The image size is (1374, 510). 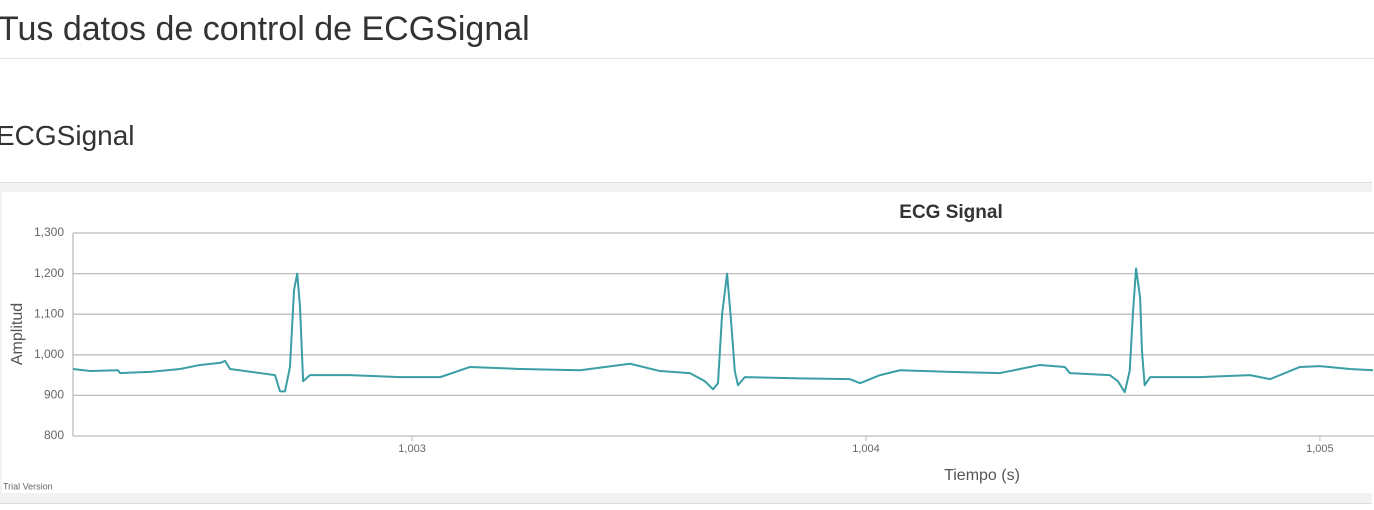 What do you see at coordinates (49, 313) in the screenshot?
I see `y-tick-label: 1,100` at bounding box center [49, 313].